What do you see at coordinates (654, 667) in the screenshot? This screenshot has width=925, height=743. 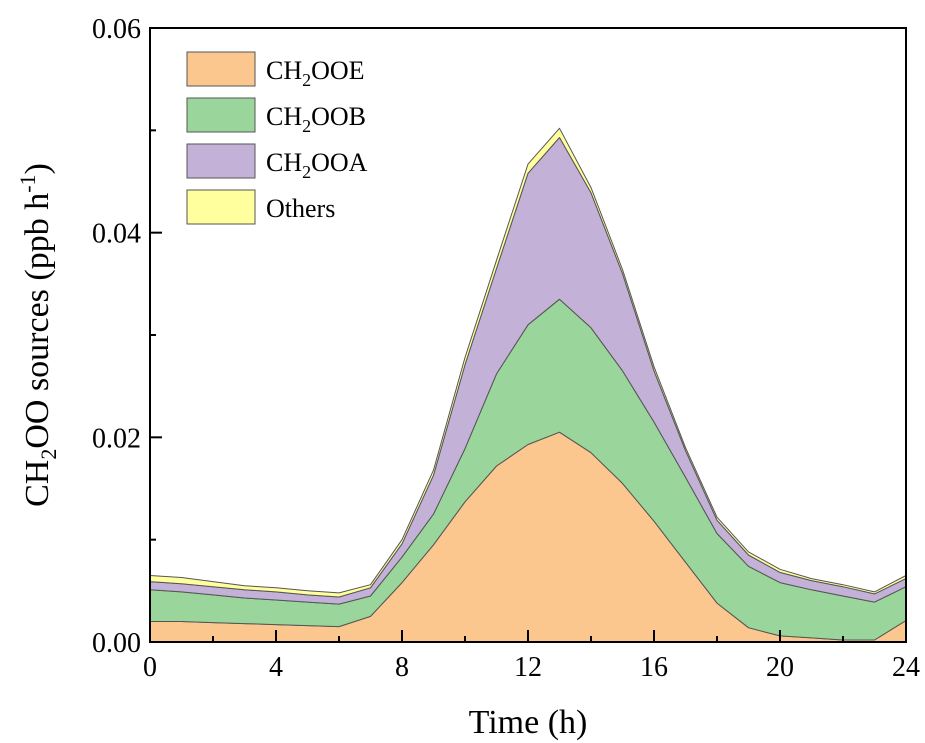 I see `x-tick-label: 16` at bounding box center [654, 667].